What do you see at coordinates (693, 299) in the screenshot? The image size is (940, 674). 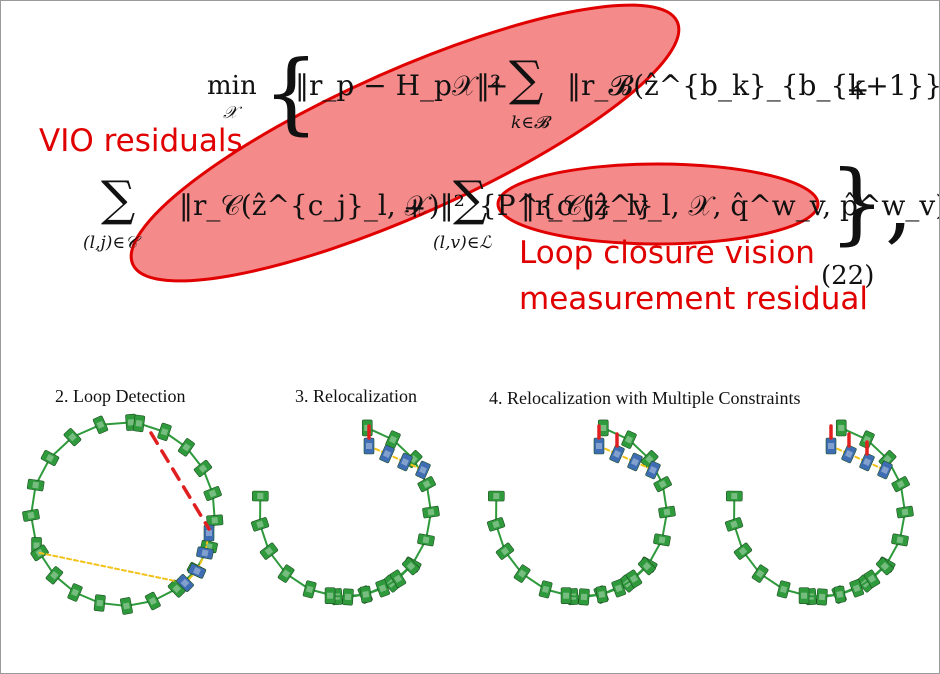 I see `loop-closure-label-line2: measurement residual` at bounding box center [693, 299].